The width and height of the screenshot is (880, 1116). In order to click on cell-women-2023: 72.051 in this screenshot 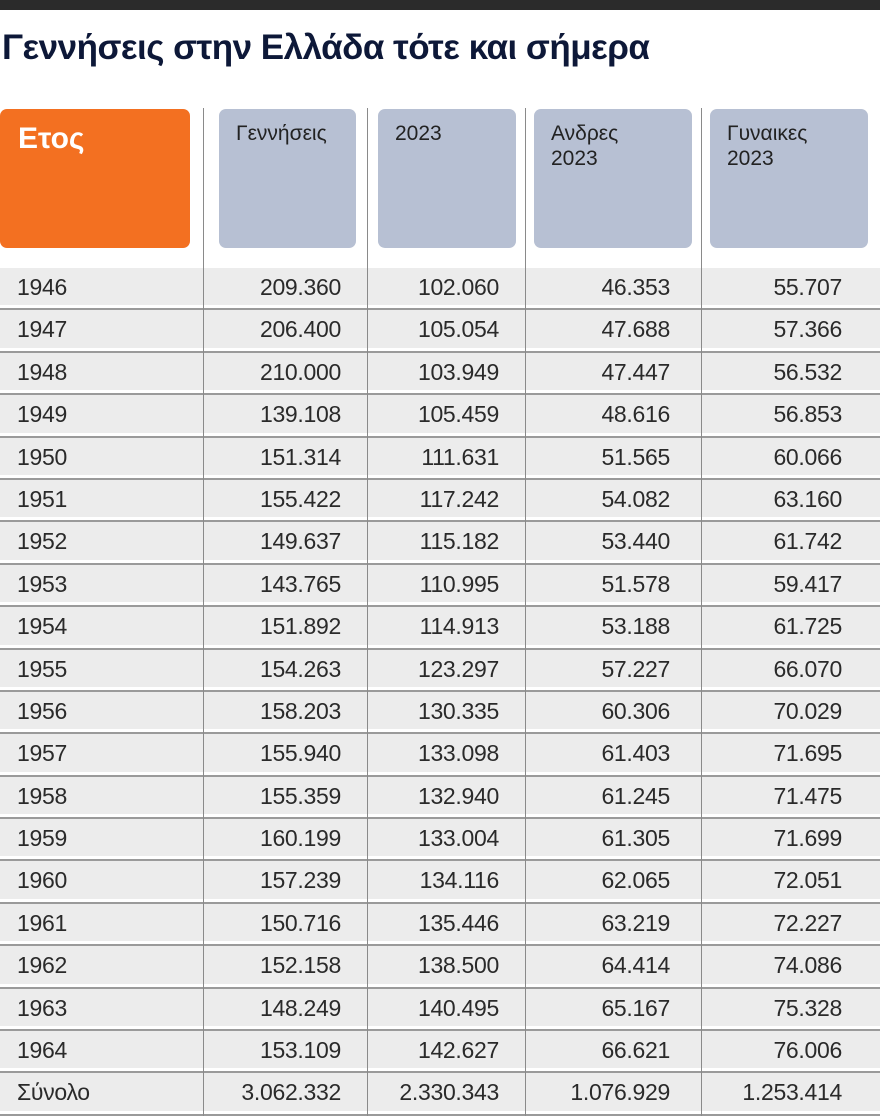, I will do `click(807, 880)`.